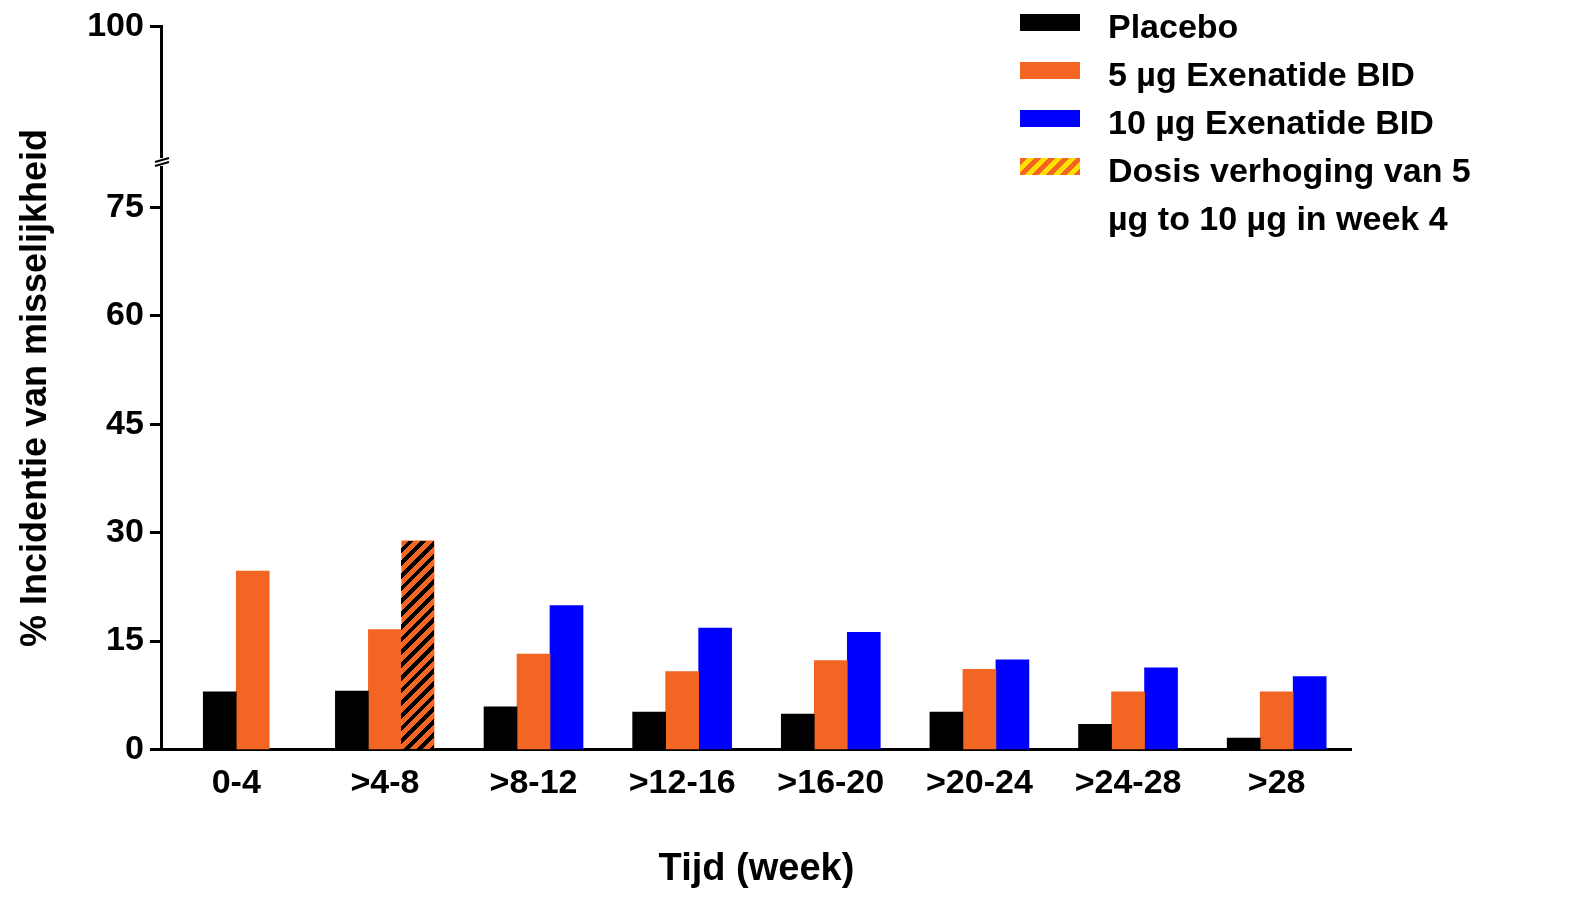 The height and width of the screenshot is (901, 1571). What do you see at coordinates (1276, 781) in the screenshot?
I see `x-tick-label: >28` at bounding box center [1276, 781].